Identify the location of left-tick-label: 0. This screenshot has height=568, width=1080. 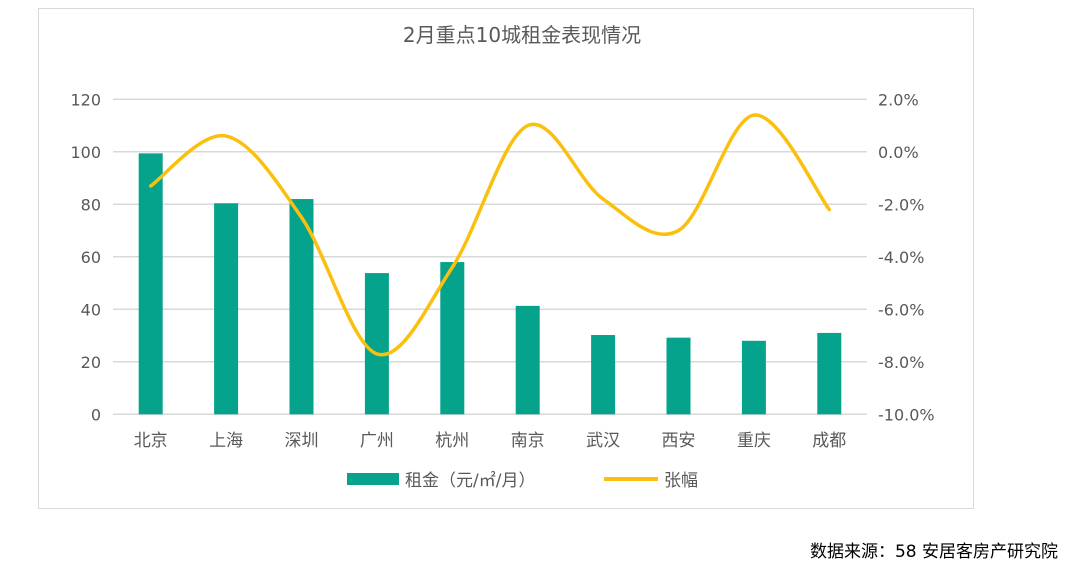
(96, 414).